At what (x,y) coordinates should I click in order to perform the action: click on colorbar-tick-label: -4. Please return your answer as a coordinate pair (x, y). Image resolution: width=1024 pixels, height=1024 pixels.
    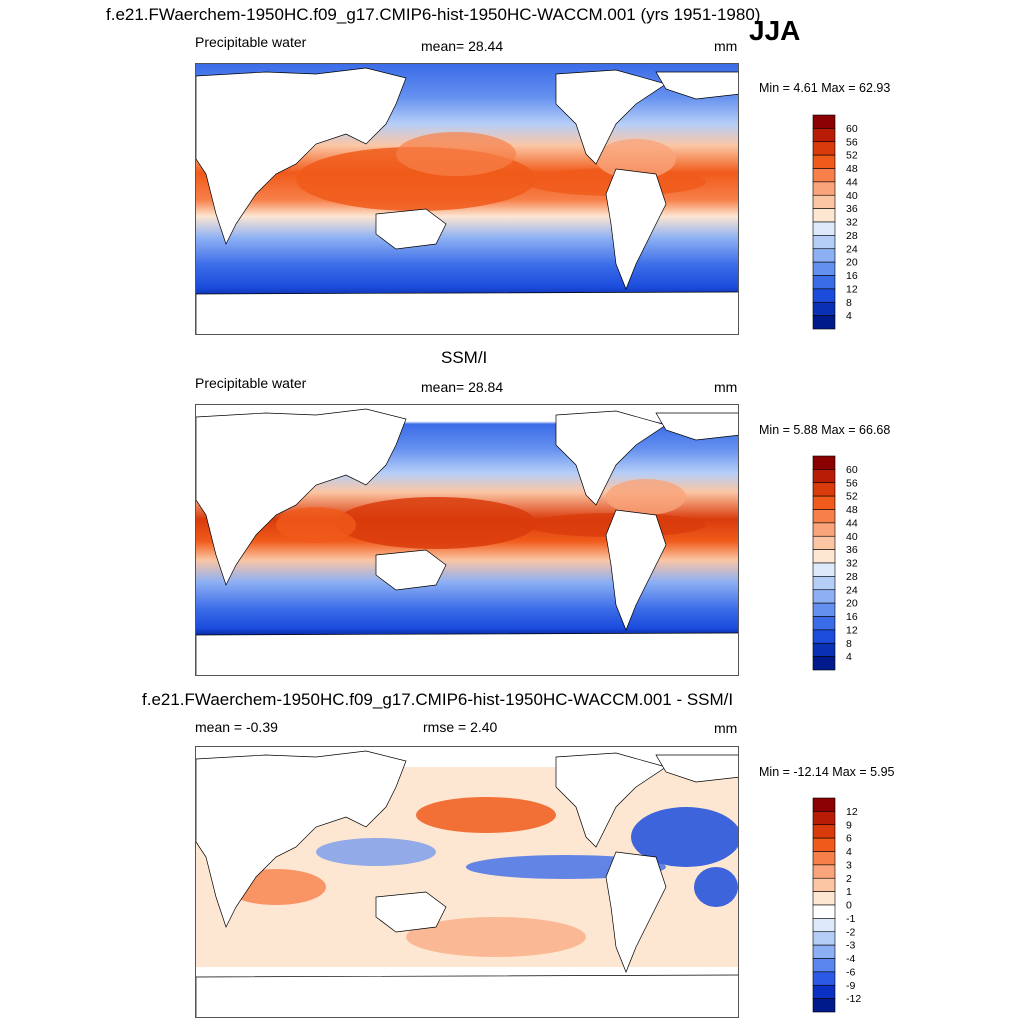
    Looking at the image, I should click on (850, 959).